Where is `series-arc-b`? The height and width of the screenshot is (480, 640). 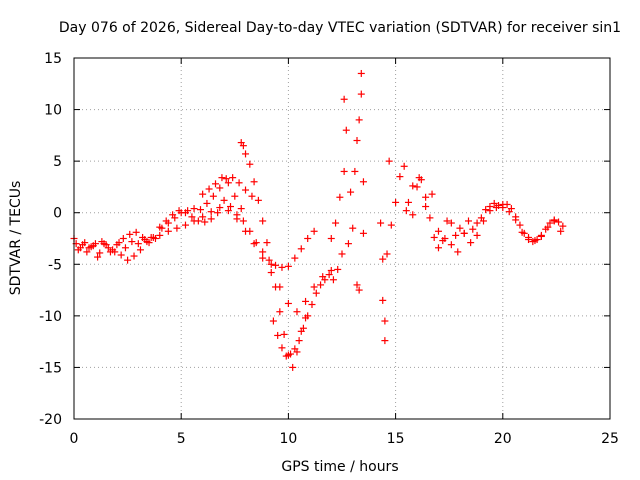 series-arc-b is located at coordinates (165, 217).